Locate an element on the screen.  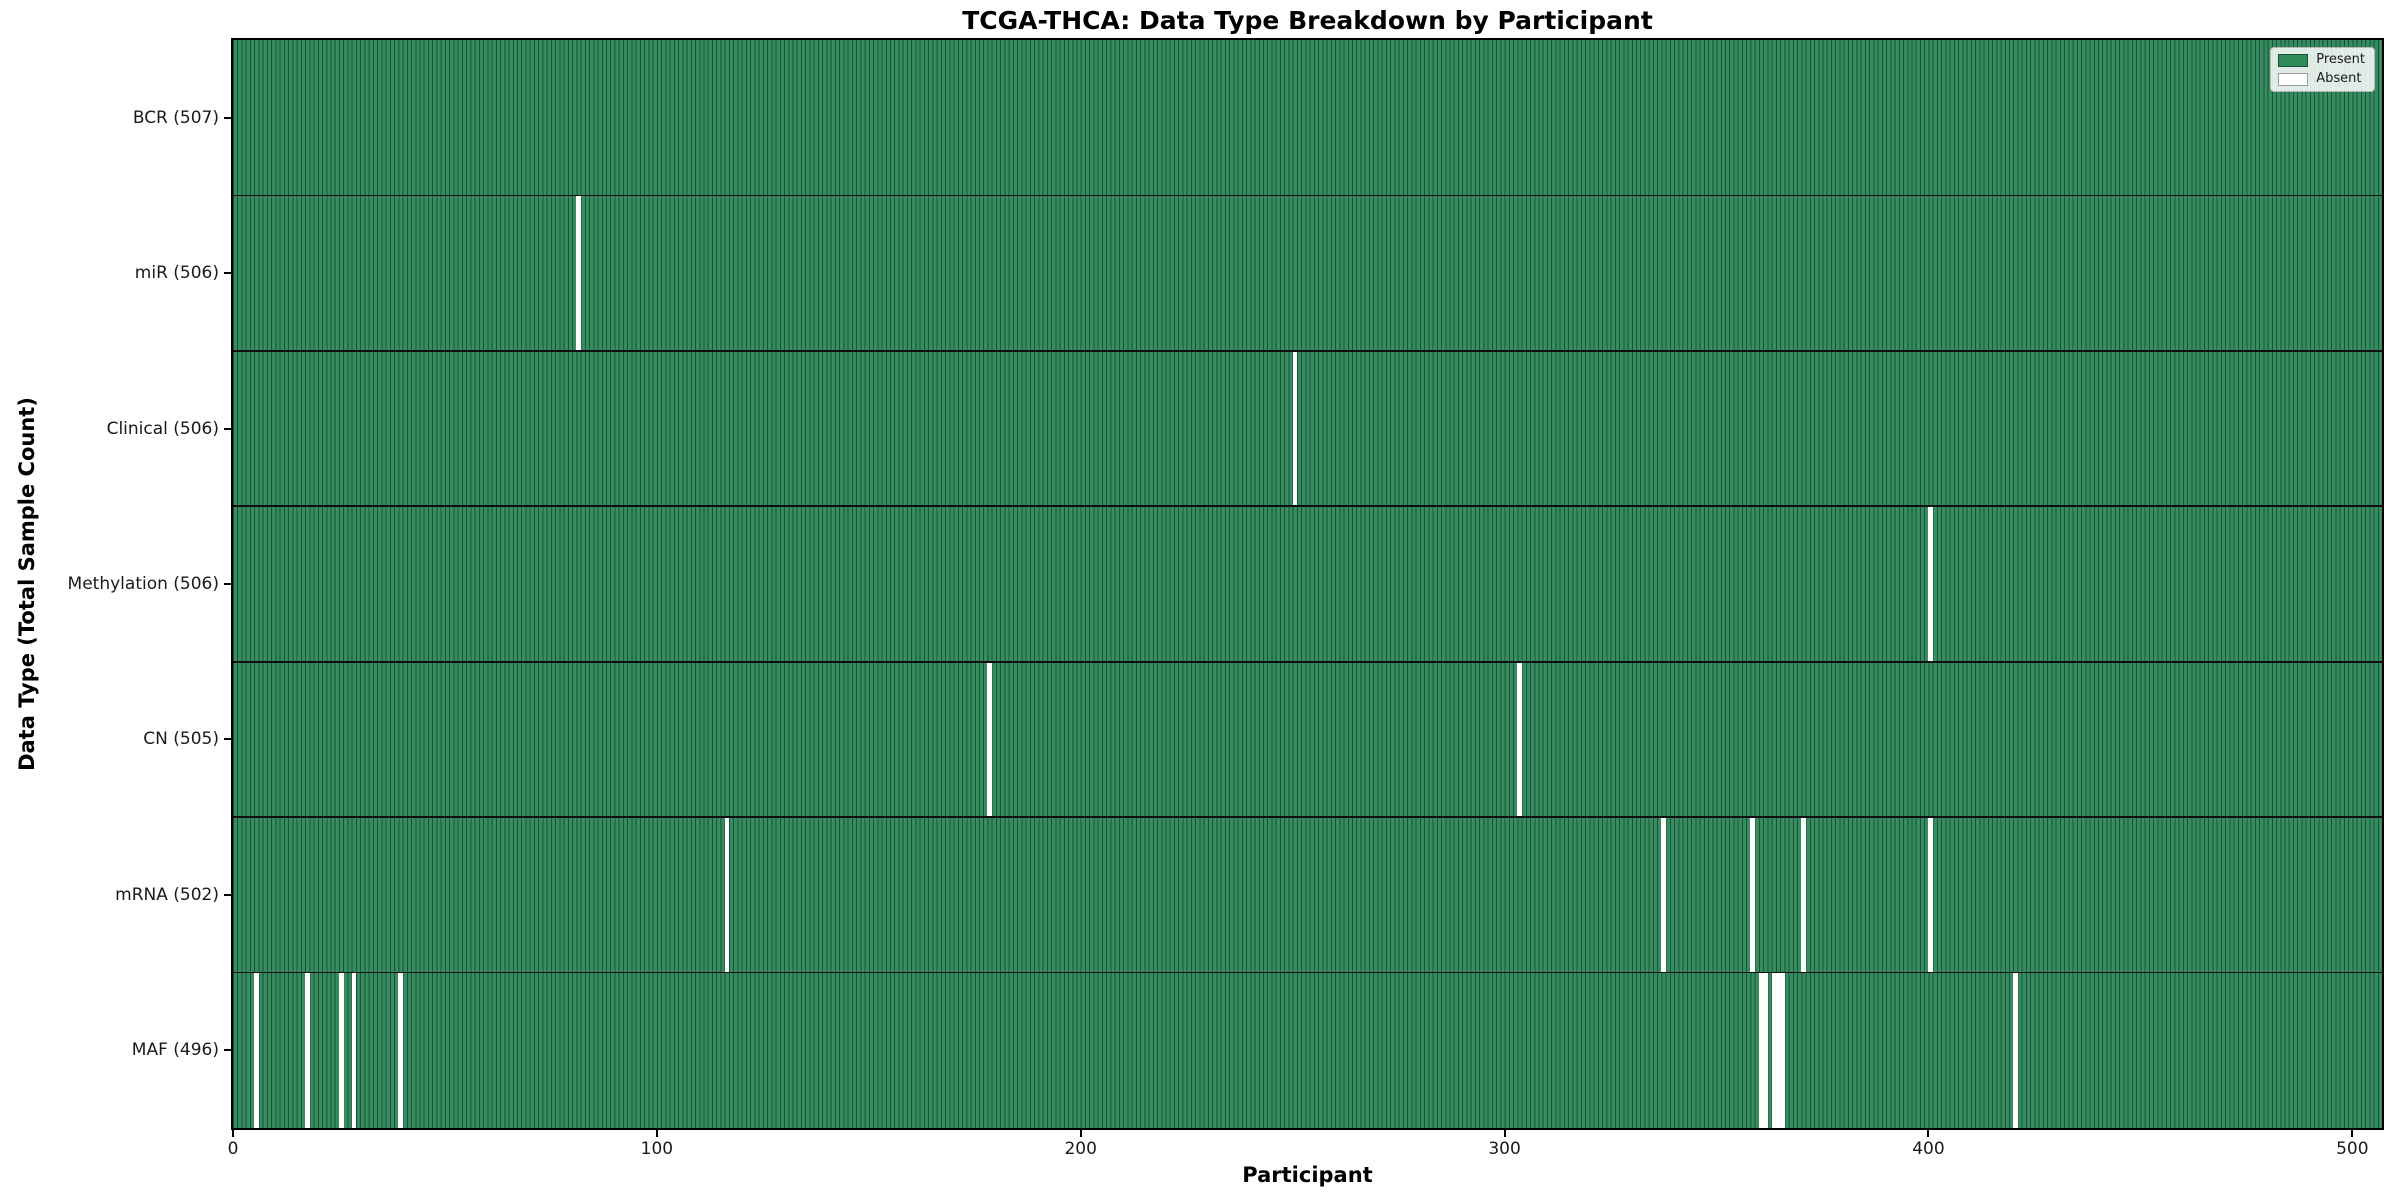
y-tick-label-clinical: Clinical (506) is located at coordinates (162, 428).